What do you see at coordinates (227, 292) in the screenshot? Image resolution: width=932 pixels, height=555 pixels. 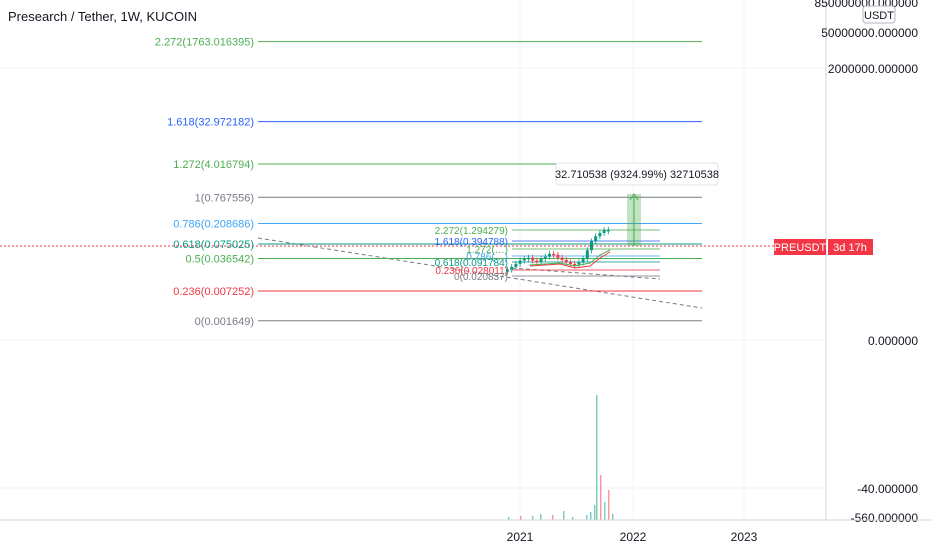 I see `fib-large-level-value: 0.007252` at bounding box center [227, 292].